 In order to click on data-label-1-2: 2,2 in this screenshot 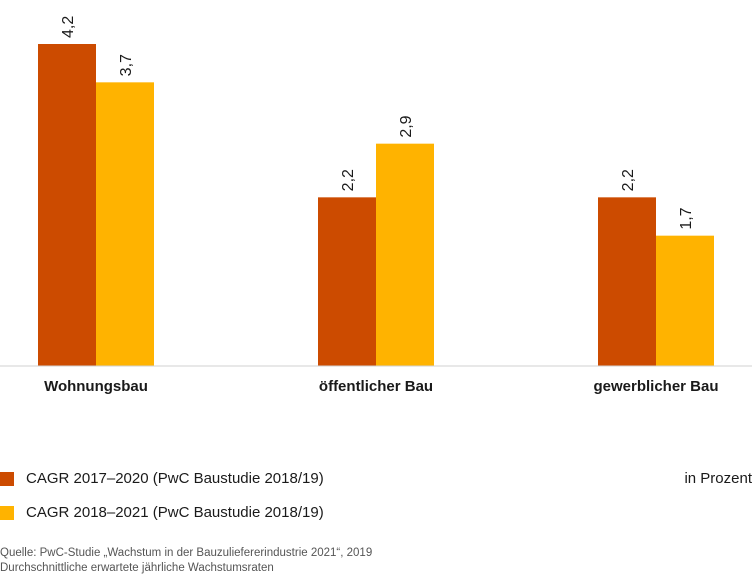, I will do `click(348, 180)`.